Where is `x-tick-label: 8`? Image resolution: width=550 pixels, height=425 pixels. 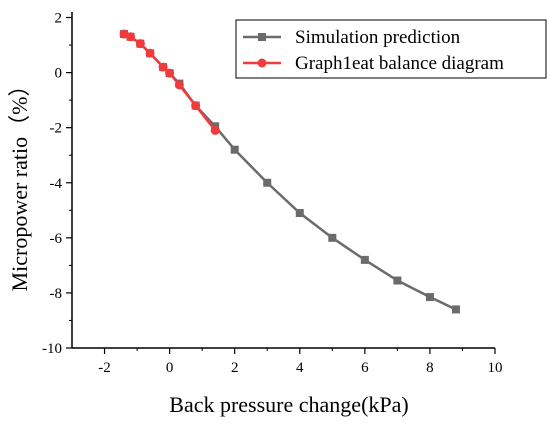
x-tick-label: 8 is located at coordinates (430, 368).